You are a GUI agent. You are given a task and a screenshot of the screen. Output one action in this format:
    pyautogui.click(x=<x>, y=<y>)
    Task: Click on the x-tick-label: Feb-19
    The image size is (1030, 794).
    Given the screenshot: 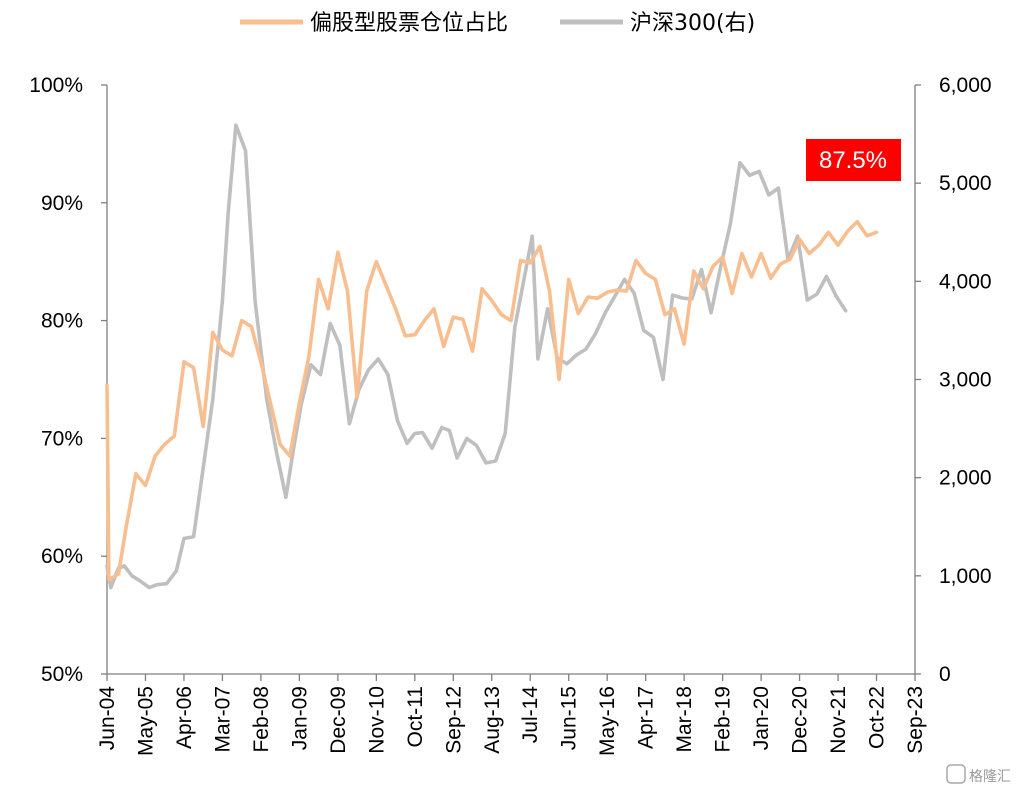 What is the action you would take?
    pyautogui.click(x=723, y=719)
    